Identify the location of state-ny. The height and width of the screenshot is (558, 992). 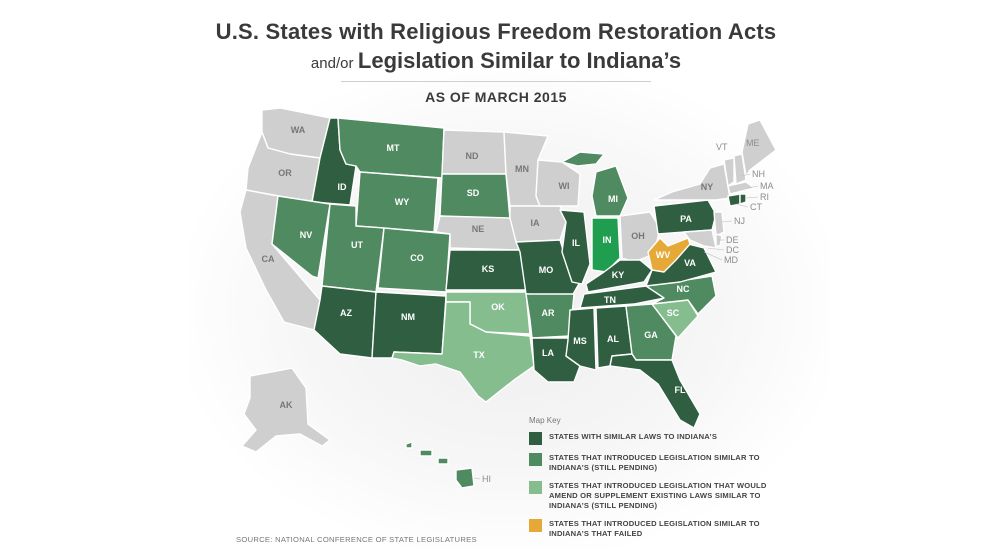
(692, 182).